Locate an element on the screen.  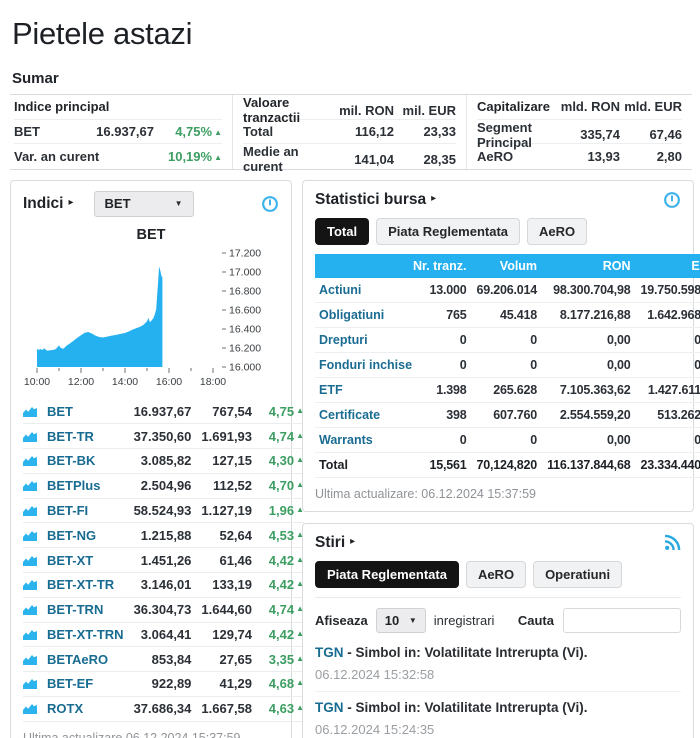
svg-text: 16.600 is located at coordinates (245, 310).